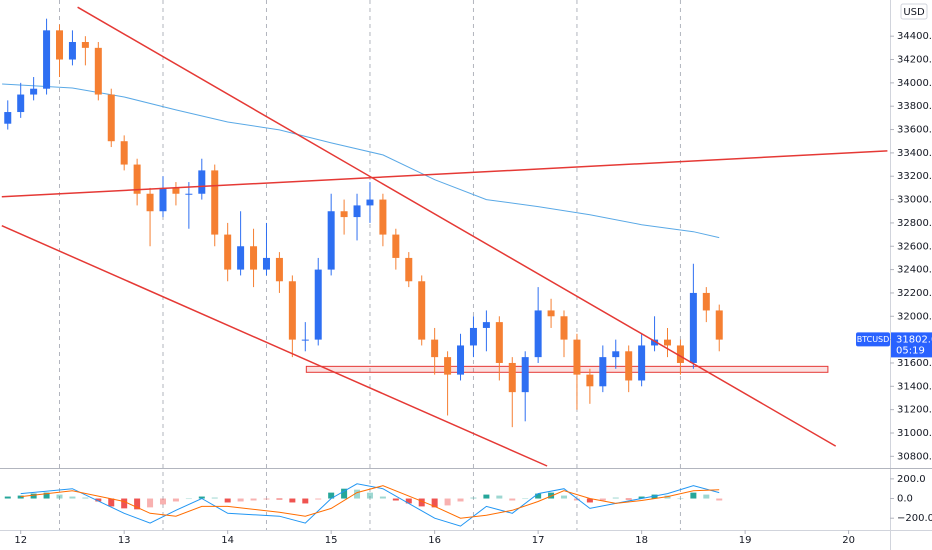 Image resolution: width=932 pixels, height=550 pixels. I want to click on y-tick-label: 32400.0, so click(914, 270).